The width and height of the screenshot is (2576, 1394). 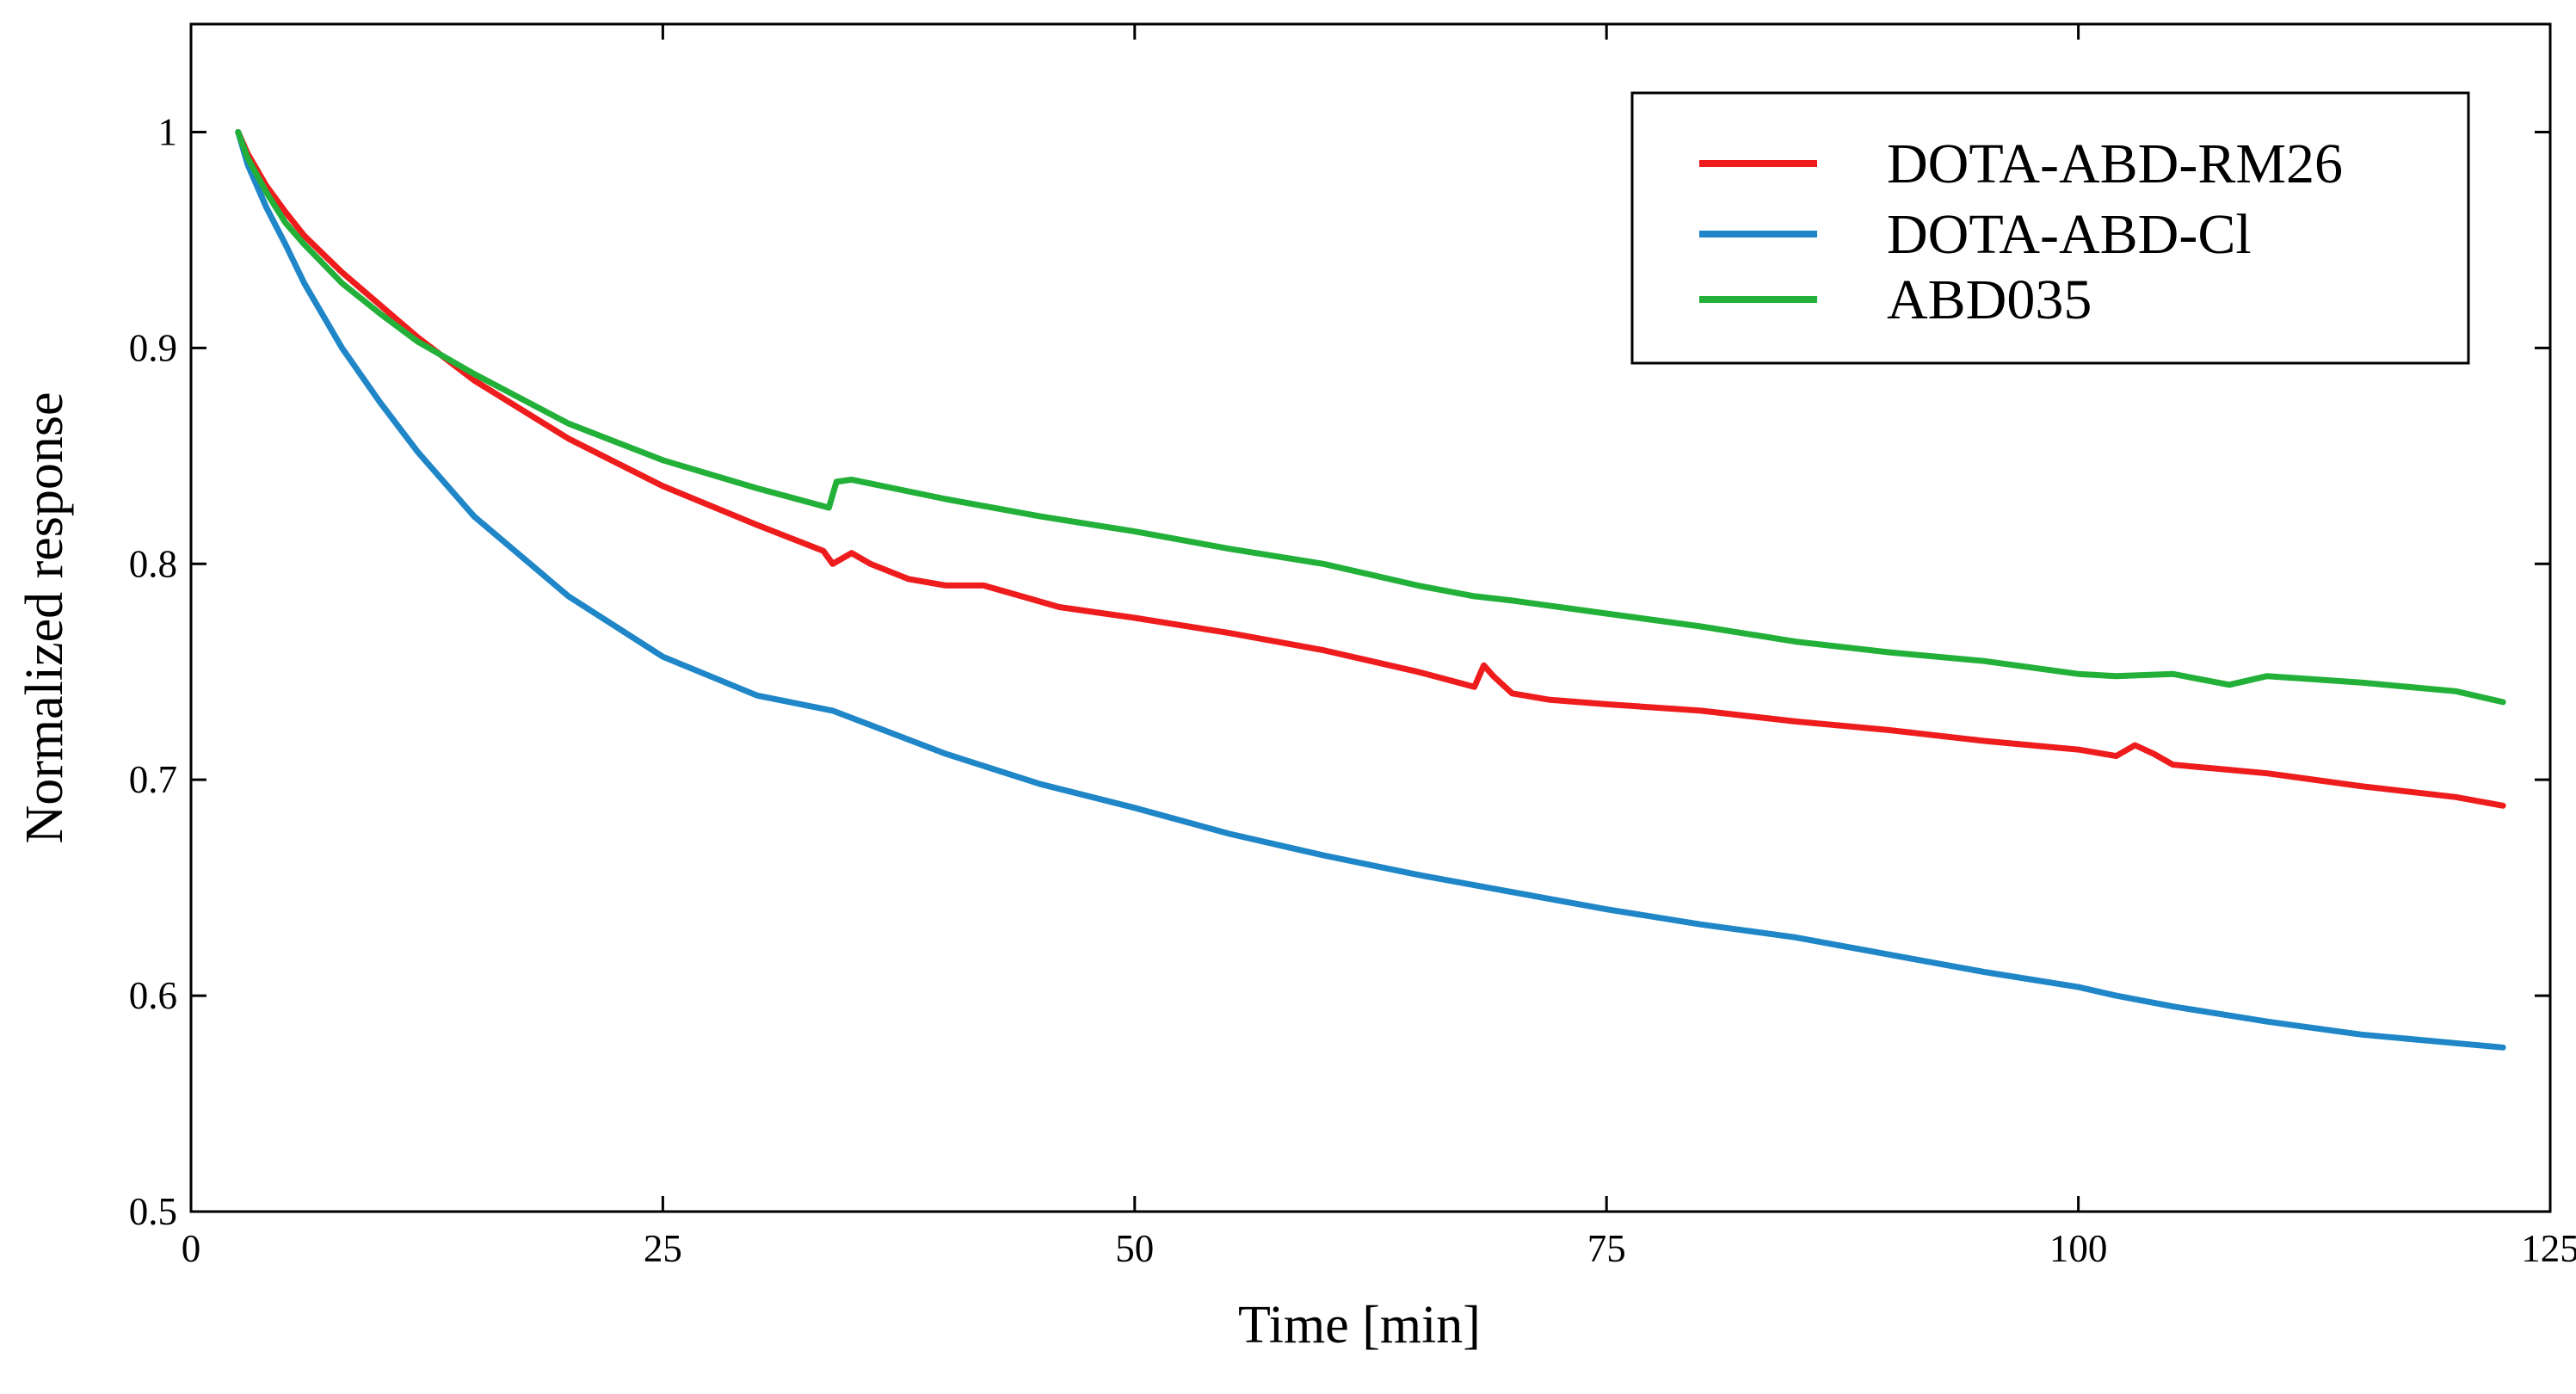 I want to click on legend-label: DOTA-ABD-RM26, so click(x=2115, y=164).